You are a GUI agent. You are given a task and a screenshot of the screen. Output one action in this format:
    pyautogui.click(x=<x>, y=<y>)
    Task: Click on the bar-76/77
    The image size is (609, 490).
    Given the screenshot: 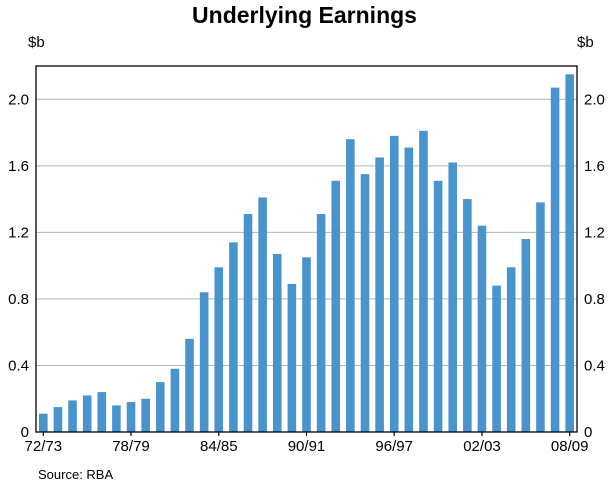 What is the action you would take?
    pyautogui.click(x=102, y=412)
    